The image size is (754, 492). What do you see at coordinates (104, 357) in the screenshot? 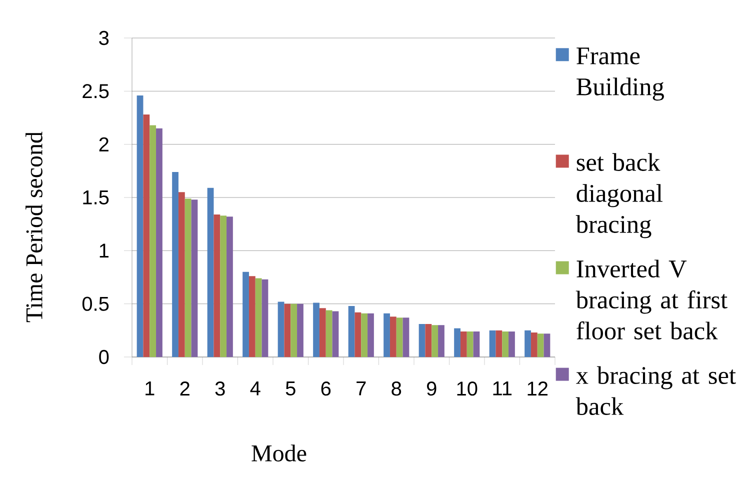
I see `y-tick-label: 0` at bounding box center [104, 357].